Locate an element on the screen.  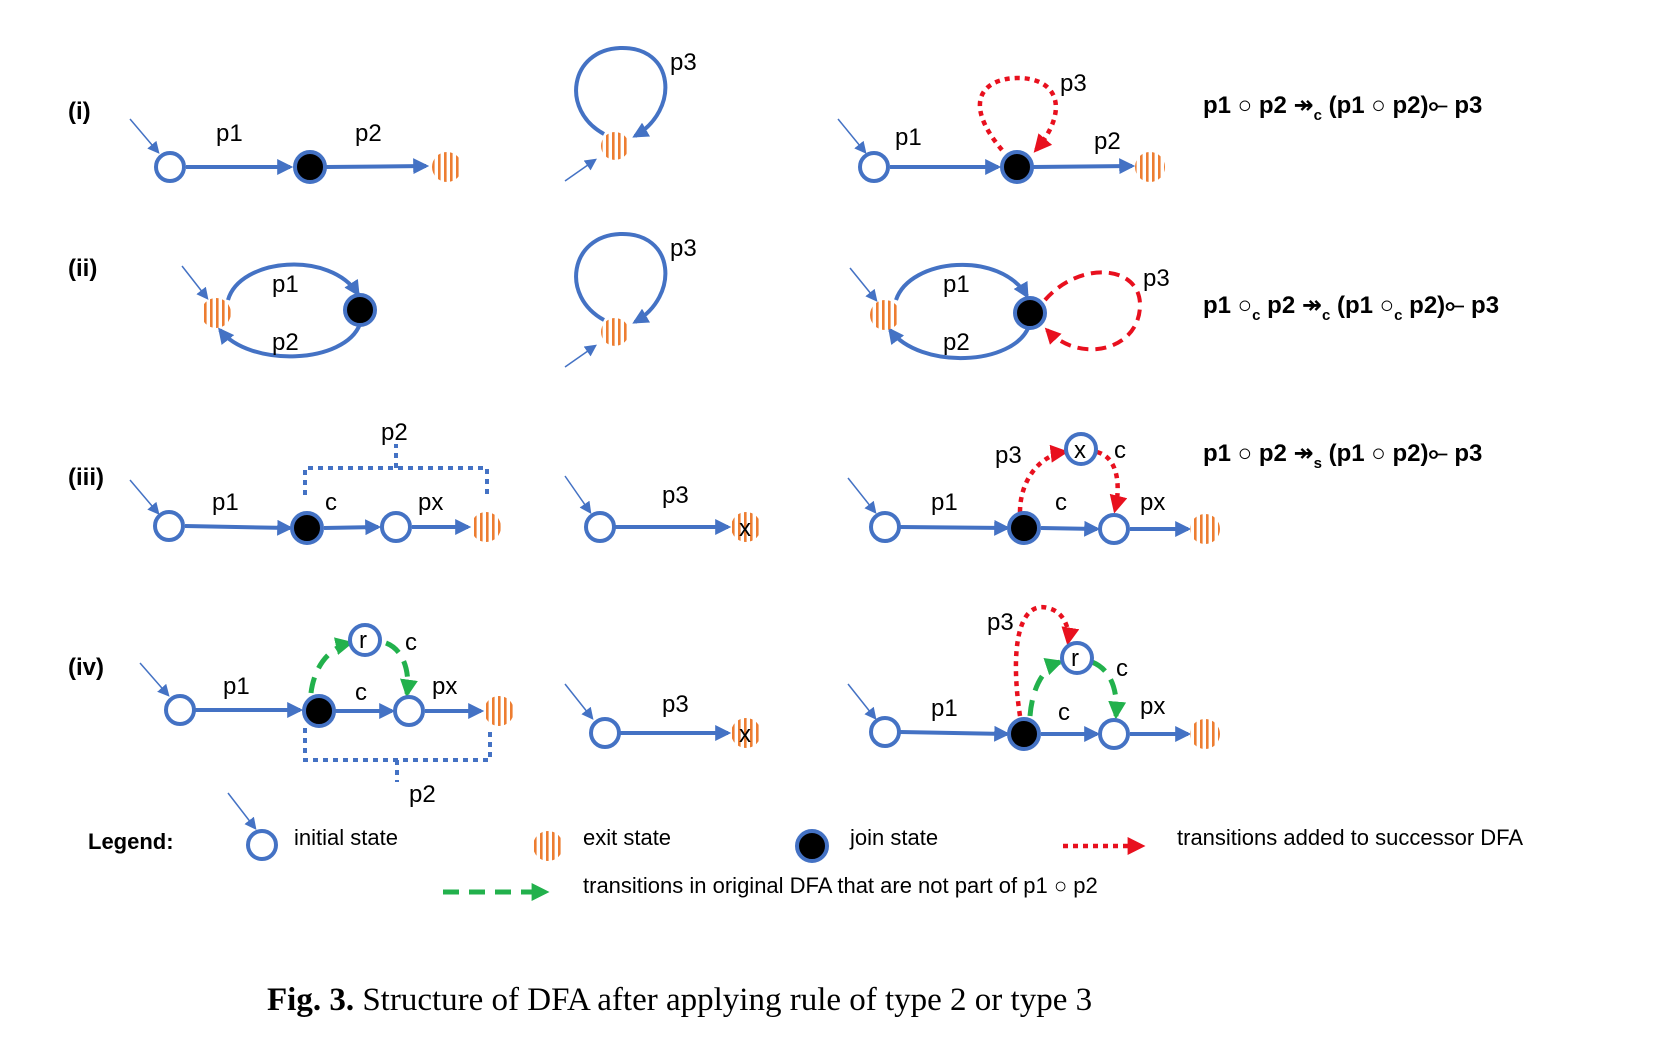
row-iv-p3-dfa: x p3 is located at coordinates (662, 716).